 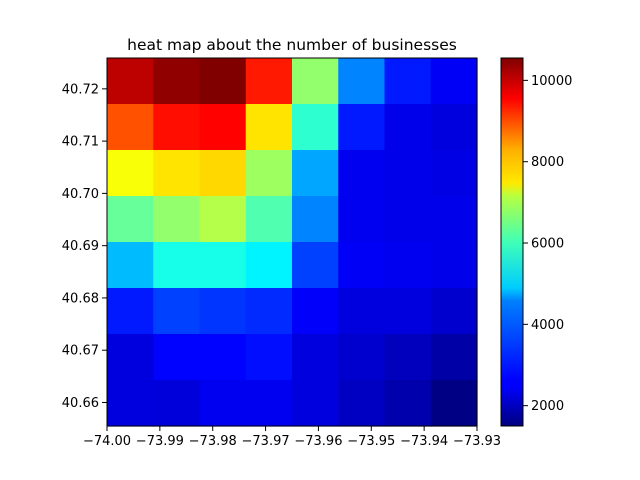 What do you see at coordinates (80, 298) in the screenshot?
I see `y-tick-label: 40.68` at bounding box center [80, 298].